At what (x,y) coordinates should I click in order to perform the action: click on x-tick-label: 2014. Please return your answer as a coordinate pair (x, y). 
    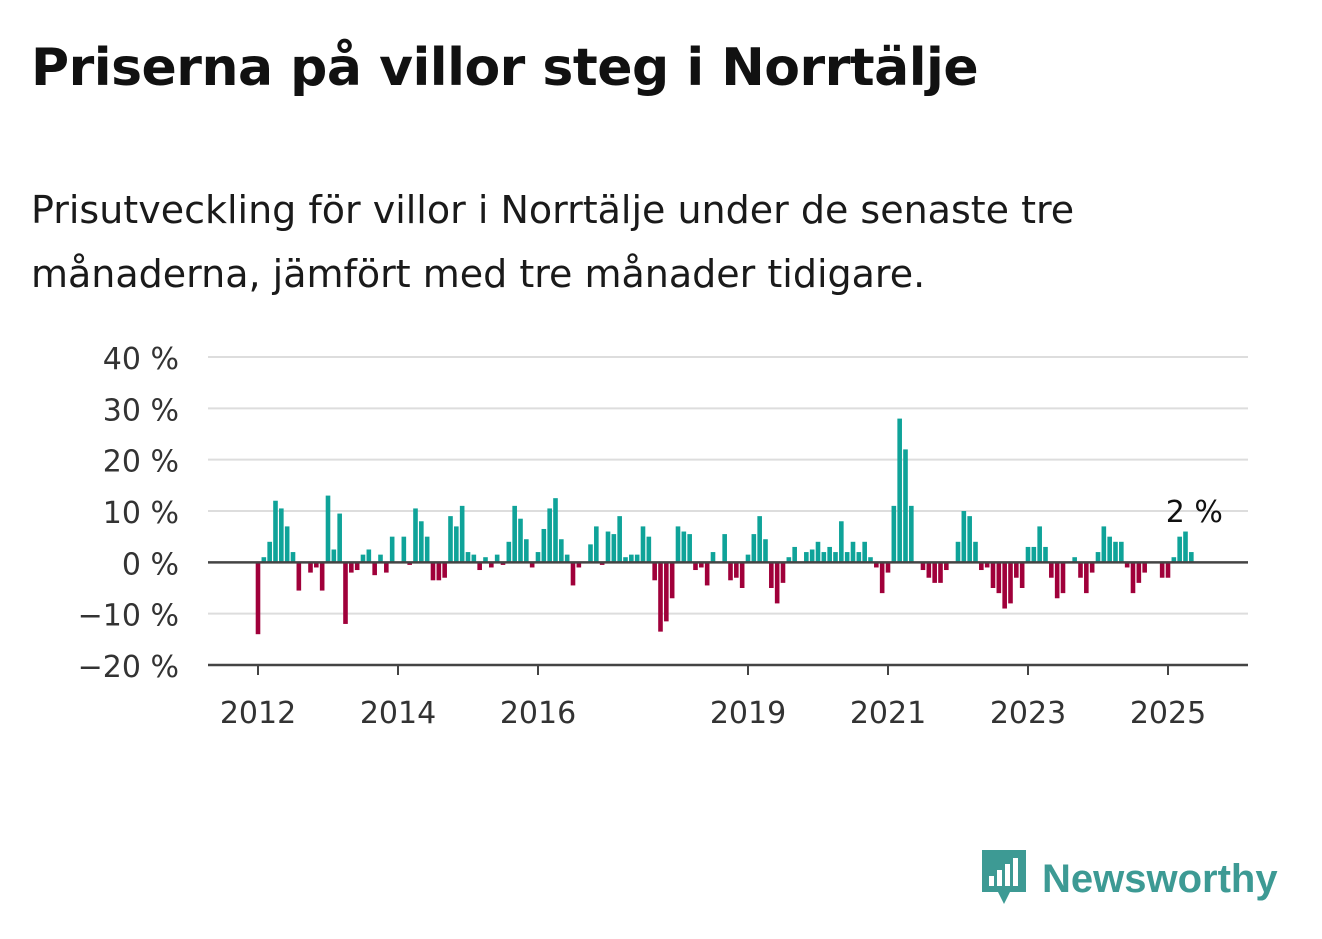
    Looking at the image, I should click on (398, 713).